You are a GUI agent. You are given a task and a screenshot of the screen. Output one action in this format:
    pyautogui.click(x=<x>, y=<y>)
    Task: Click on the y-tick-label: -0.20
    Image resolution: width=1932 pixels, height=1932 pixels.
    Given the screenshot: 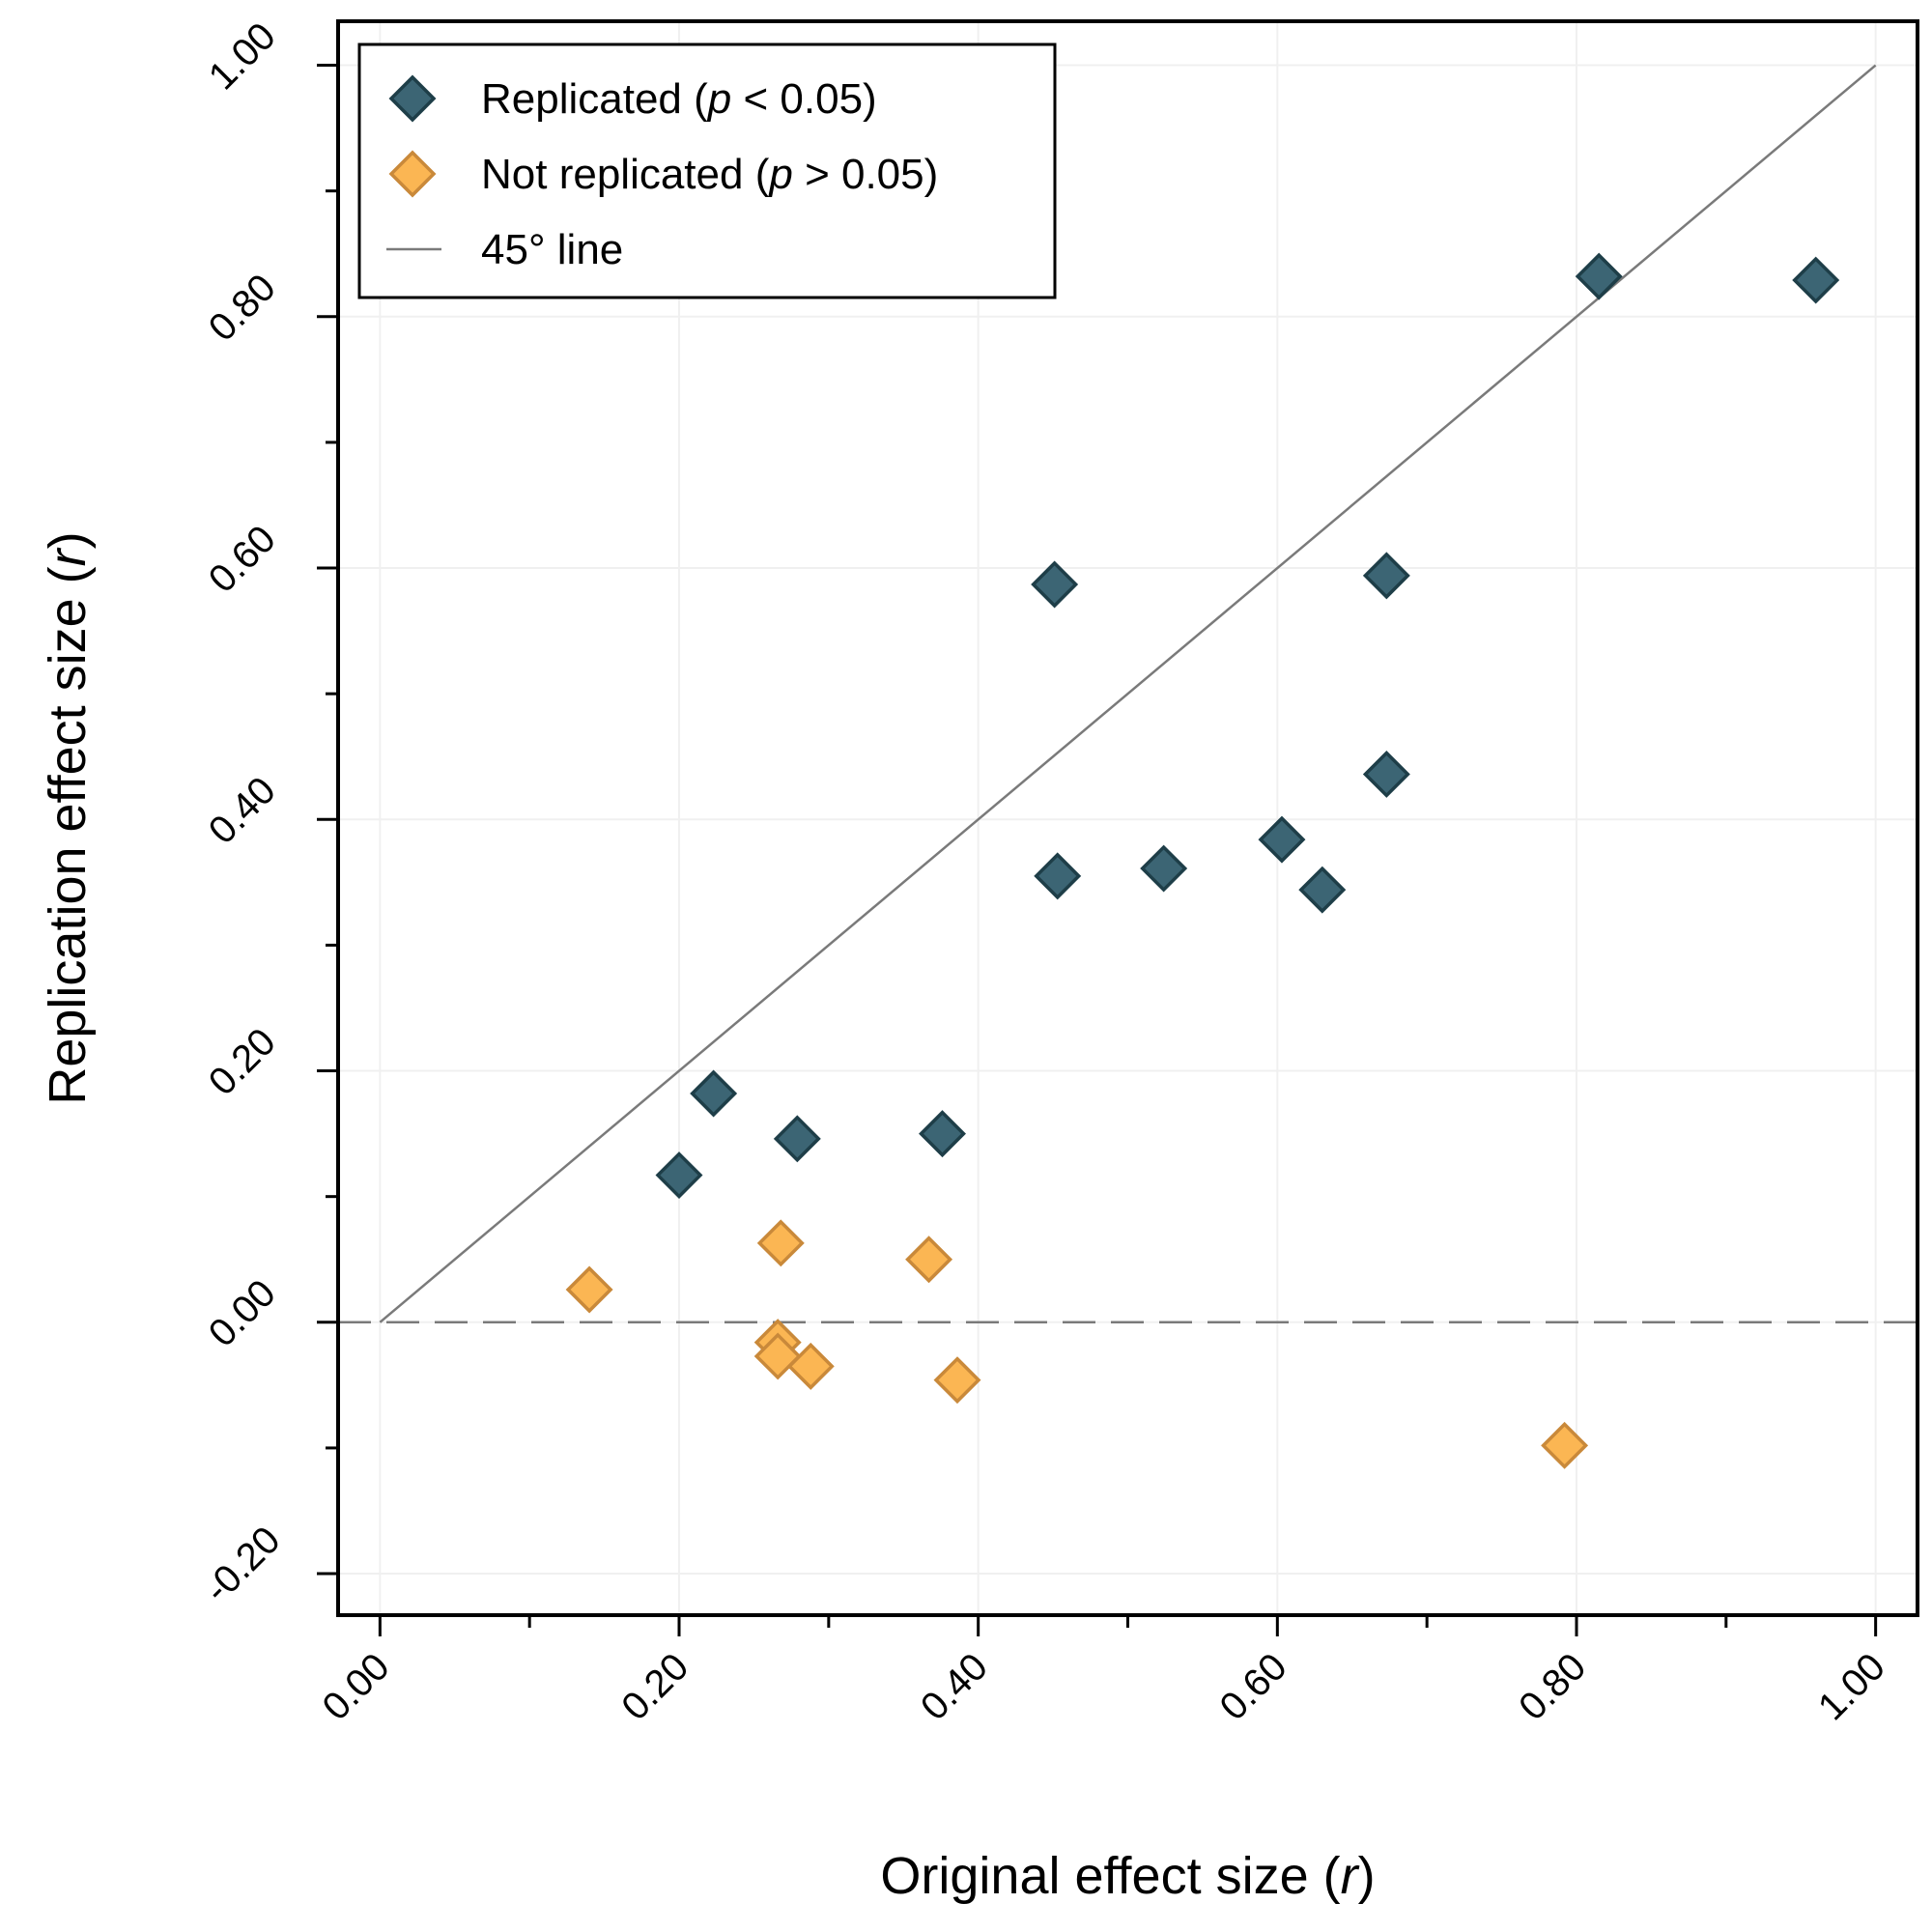 What is the action you would take?
    pyautogui.click(x=242, y=1565)
    